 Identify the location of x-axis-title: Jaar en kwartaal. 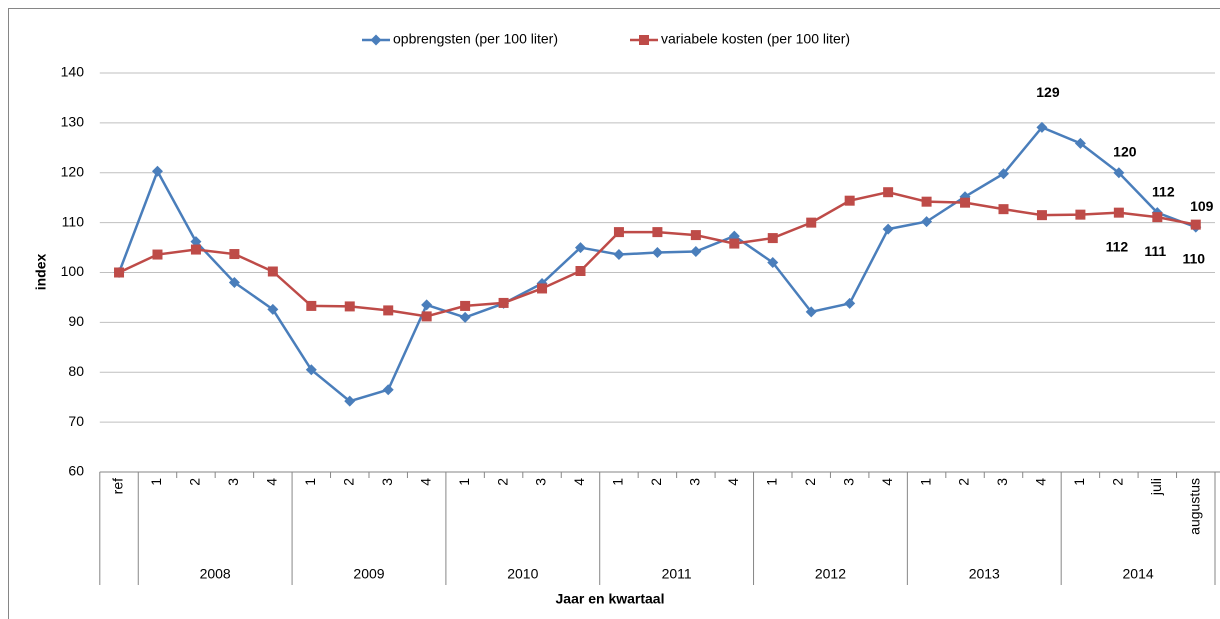
(610, 599).